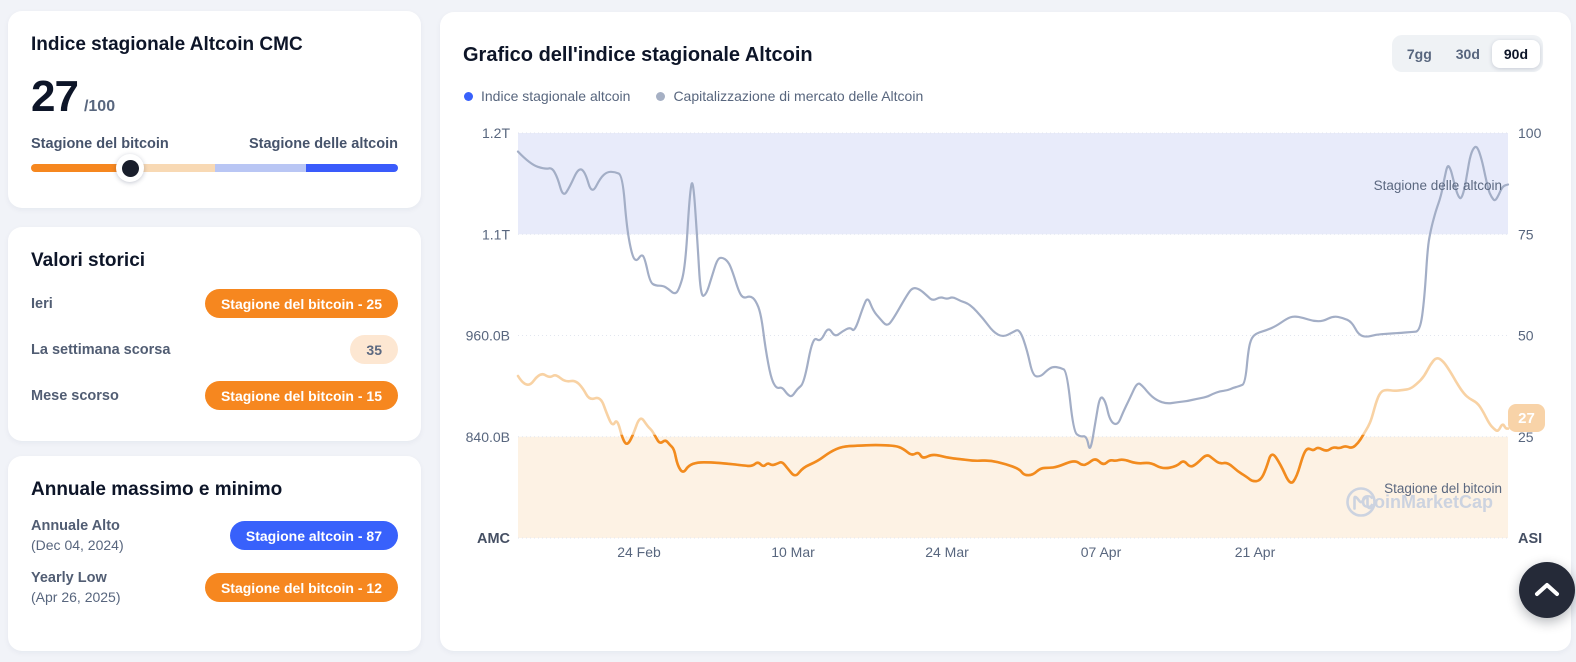 This screenshot has width=1576, height=662. I want to click on svg-text: 75, so click(1526, 234).